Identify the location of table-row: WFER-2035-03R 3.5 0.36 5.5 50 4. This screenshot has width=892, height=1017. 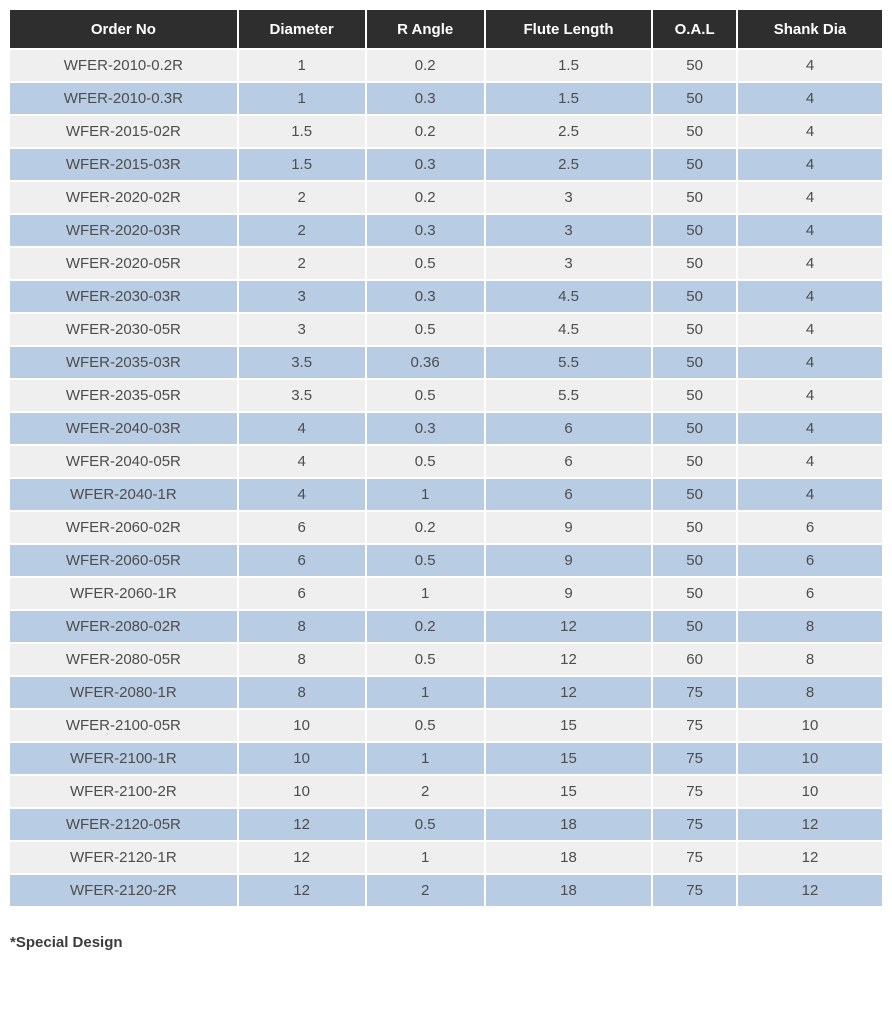
(446, 362).